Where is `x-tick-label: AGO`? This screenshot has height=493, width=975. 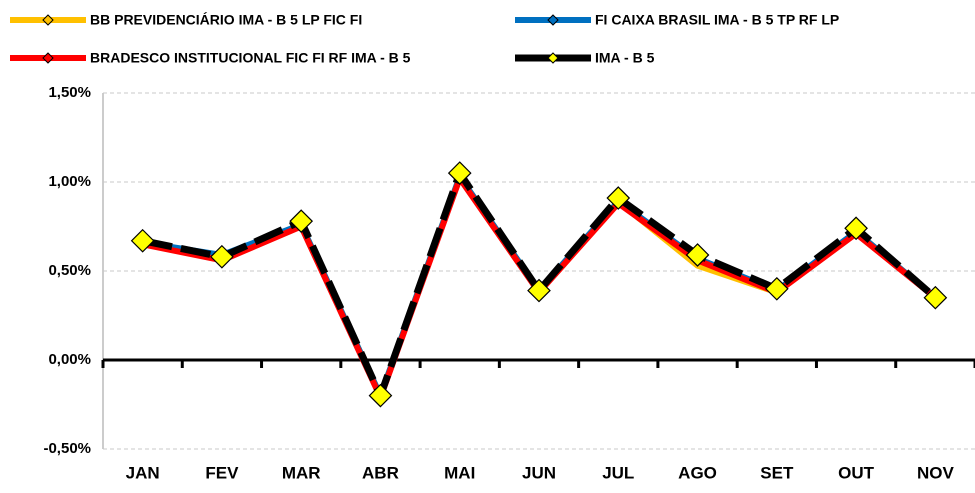
x-tick-label: AGO is located at coordinates (697, 472).